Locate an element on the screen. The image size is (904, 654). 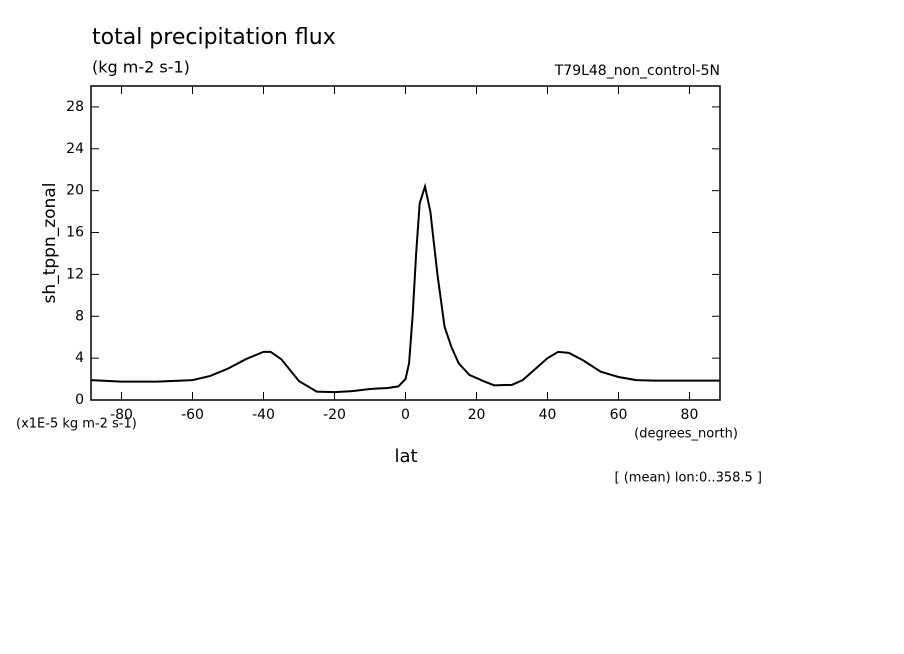
y-tick-label: 0 is located at coordinates (79, 400).